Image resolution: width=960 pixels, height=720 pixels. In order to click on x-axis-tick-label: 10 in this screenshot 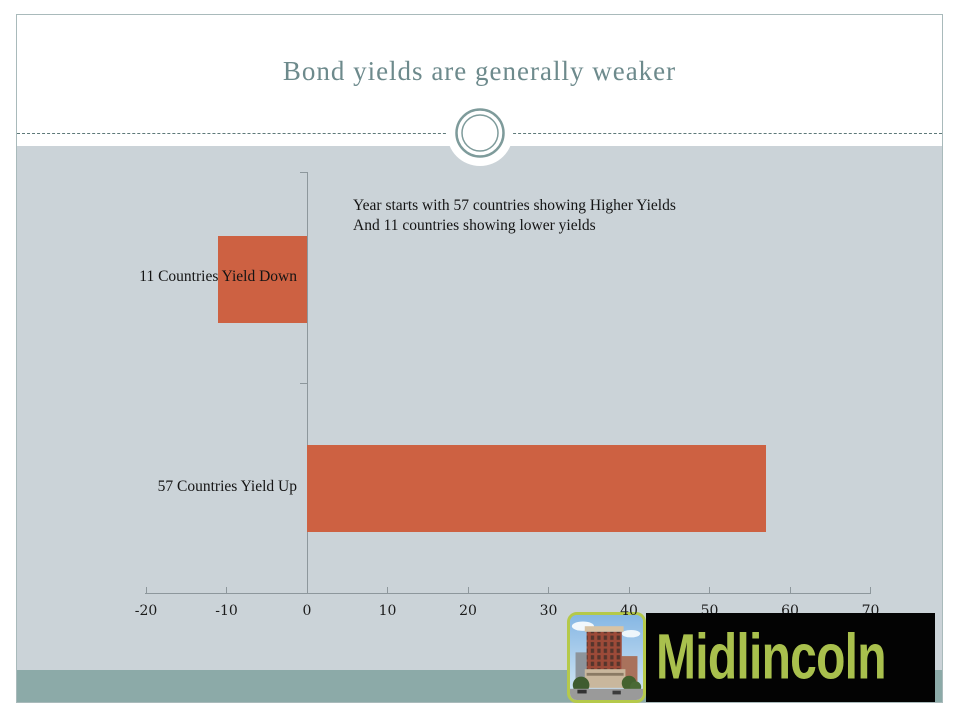, I will do `click(387, 611)`.